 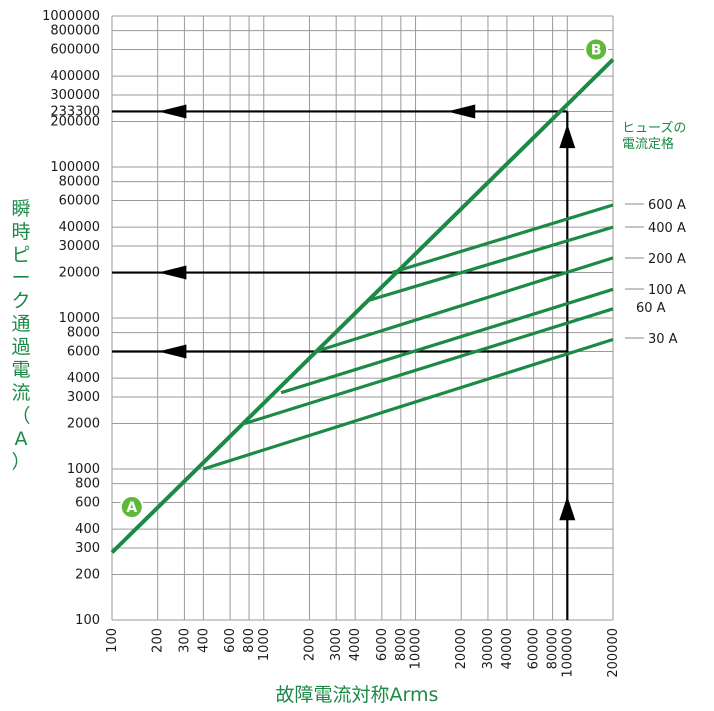 I want to click on x-tick-label: 1000, so click(x=264, y=644).